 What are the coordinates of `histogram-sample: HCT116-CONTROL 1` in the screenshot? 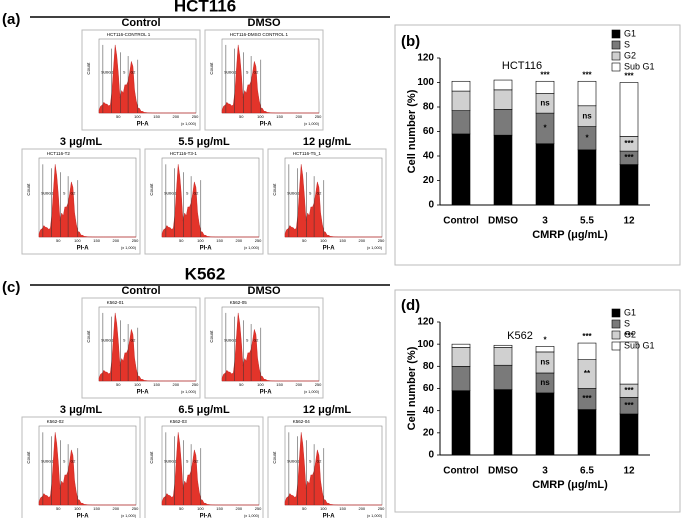 It's located at (129, 34).